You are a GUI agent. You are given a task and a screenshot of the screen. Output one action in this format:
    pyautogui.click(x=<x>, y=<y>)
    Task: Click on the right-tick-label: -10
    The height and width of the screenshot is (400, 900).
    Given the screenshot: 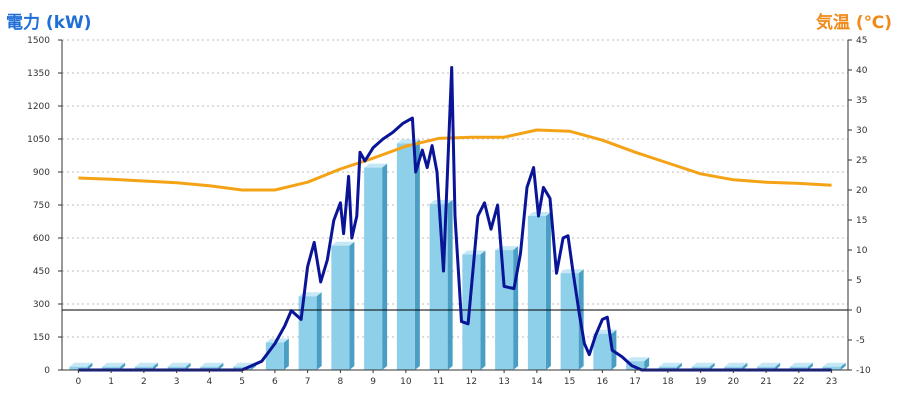 What is the action you would take?
    pyautogui.click(x=863, y=371)
    